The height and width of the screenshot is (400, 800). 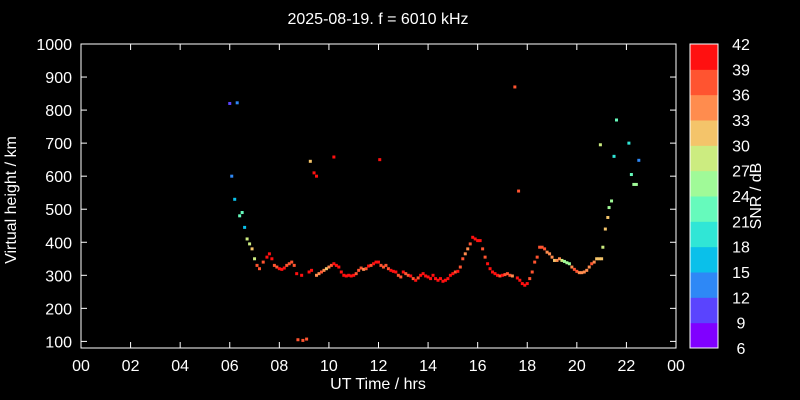 What do you see at coordinates (58, 309) in the screenshot?
I see `y-tick-label: 200` at bounding box center [58, 309].